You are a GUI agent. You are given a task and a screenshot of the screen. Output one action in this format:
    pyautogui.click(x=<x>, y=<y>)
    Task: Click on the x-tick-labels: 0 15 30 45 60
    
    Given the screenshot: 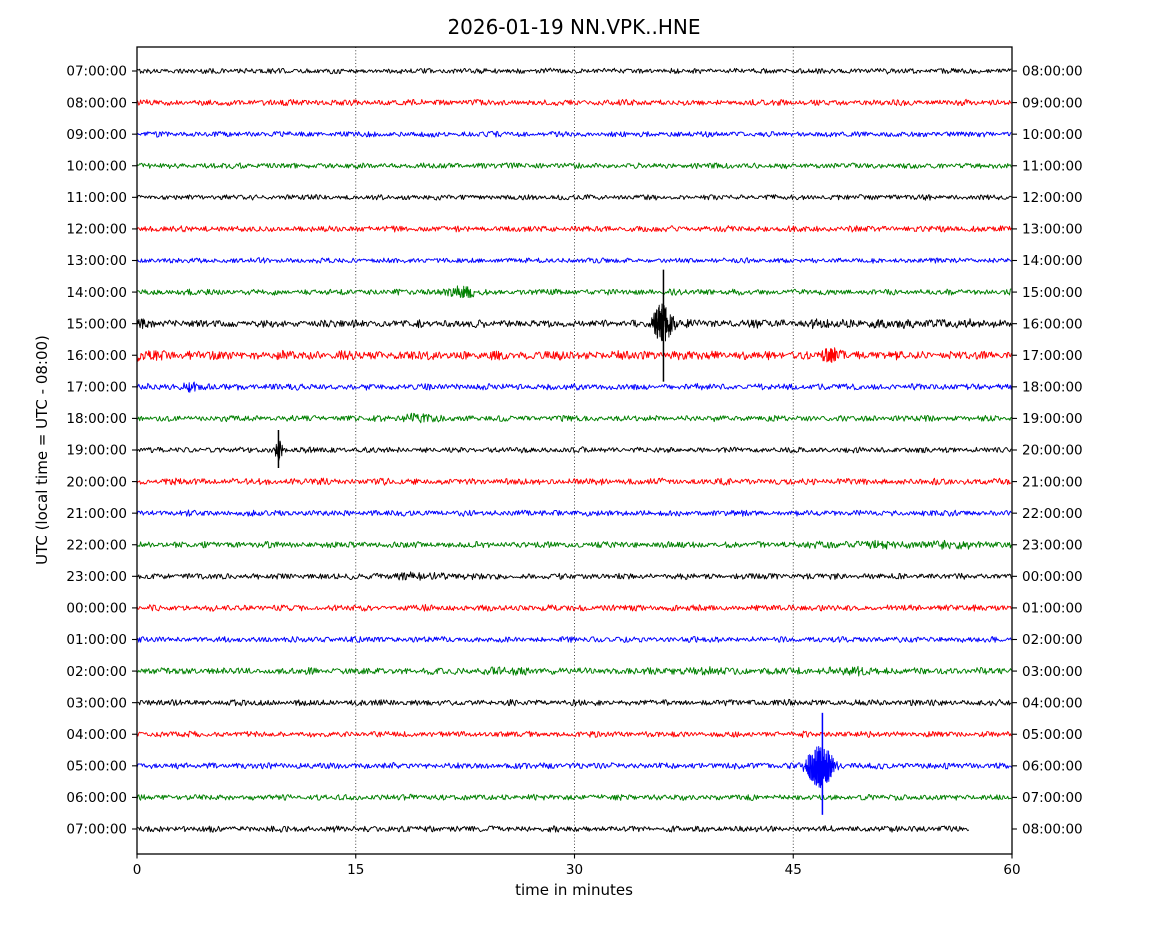 What is the action you would take?
    pyautogui.click(x=577, y=870)
    